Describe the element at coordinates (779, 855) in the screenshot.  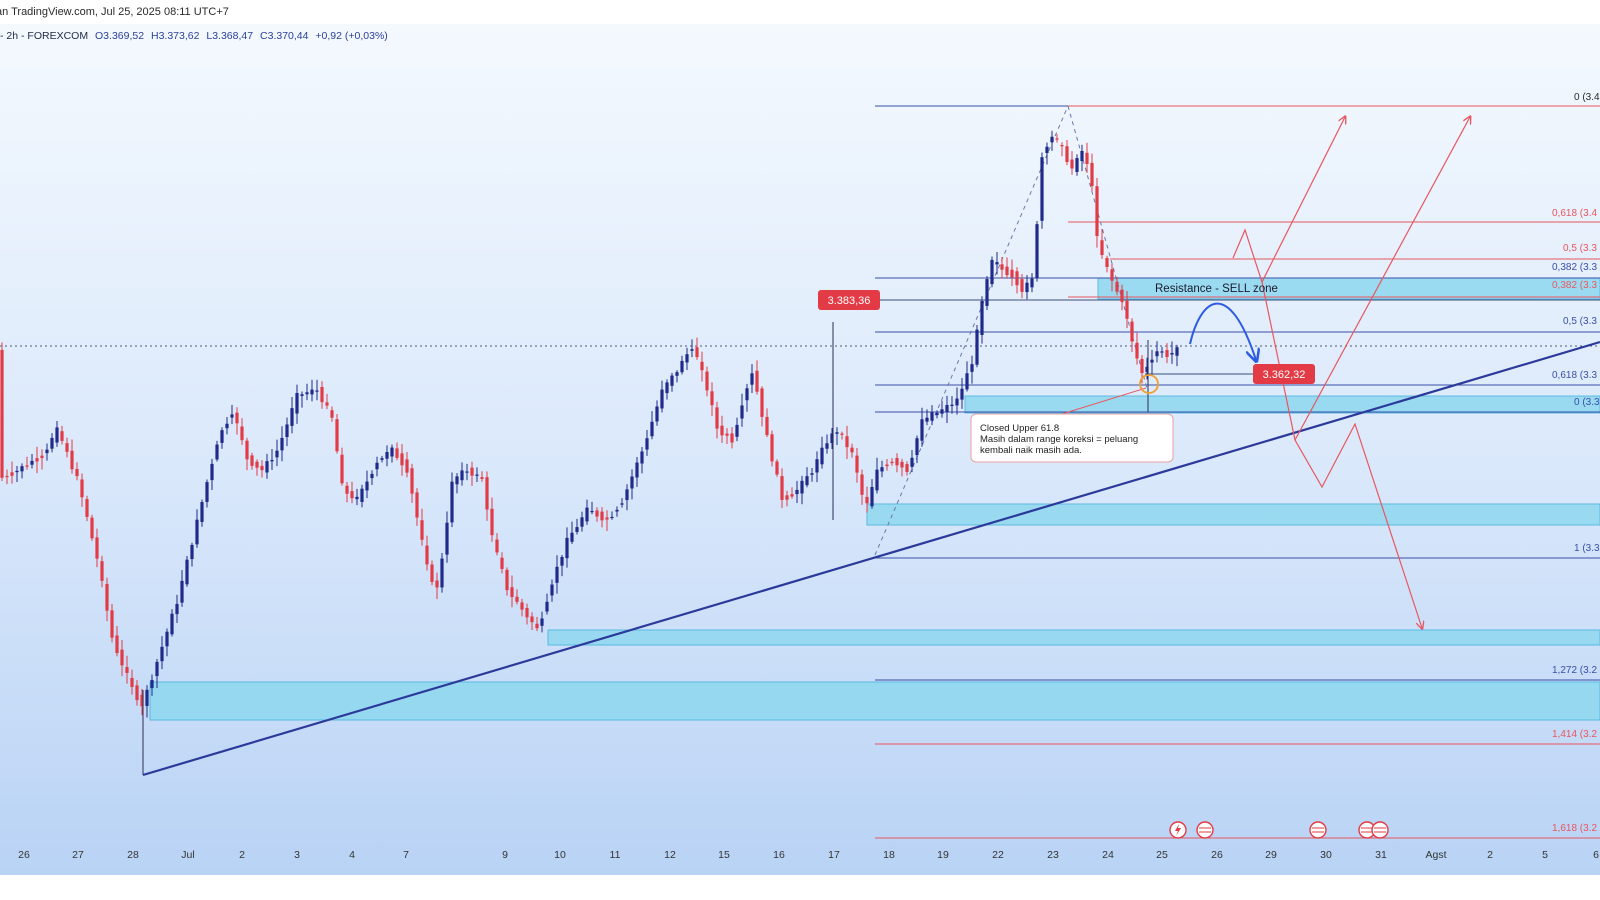
I see `x-axis-tick-label: 16` at that location.